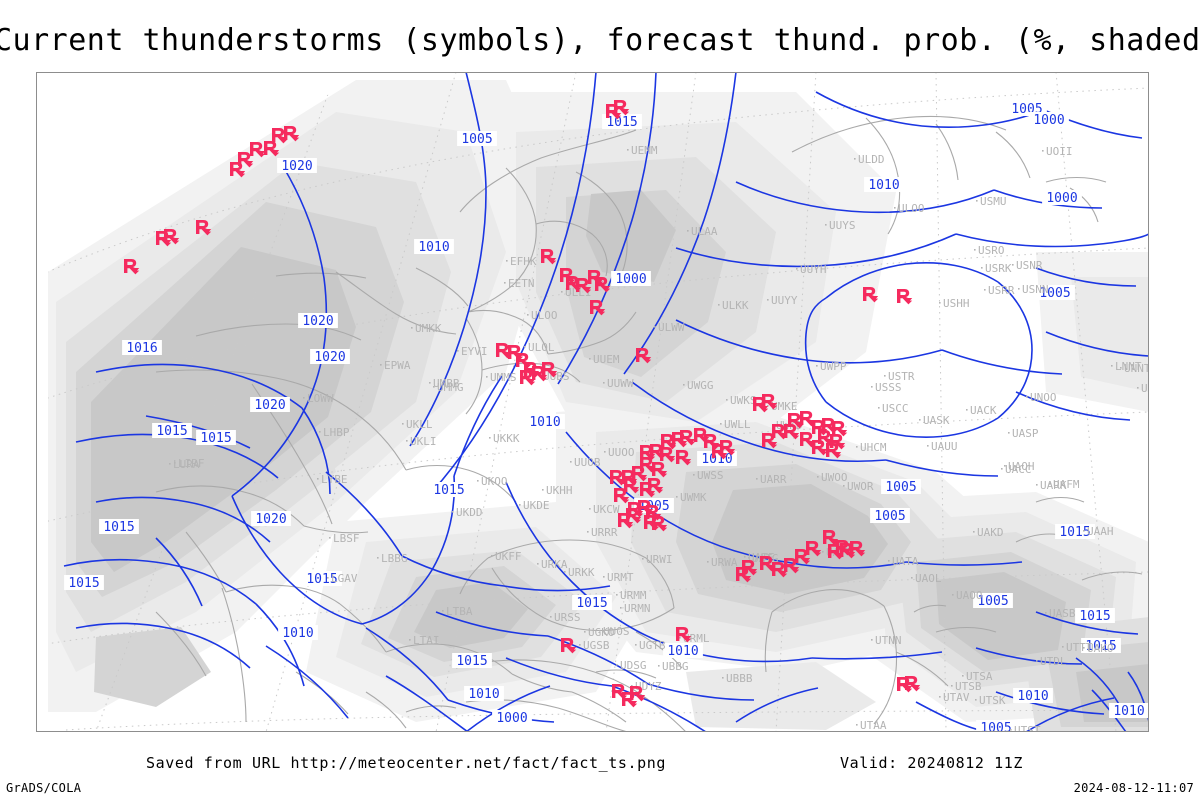  What do you see at coordinates (956, 697) in the screenshot?
I see `station-id-label: UTAV` at bounding box center [956, 697].